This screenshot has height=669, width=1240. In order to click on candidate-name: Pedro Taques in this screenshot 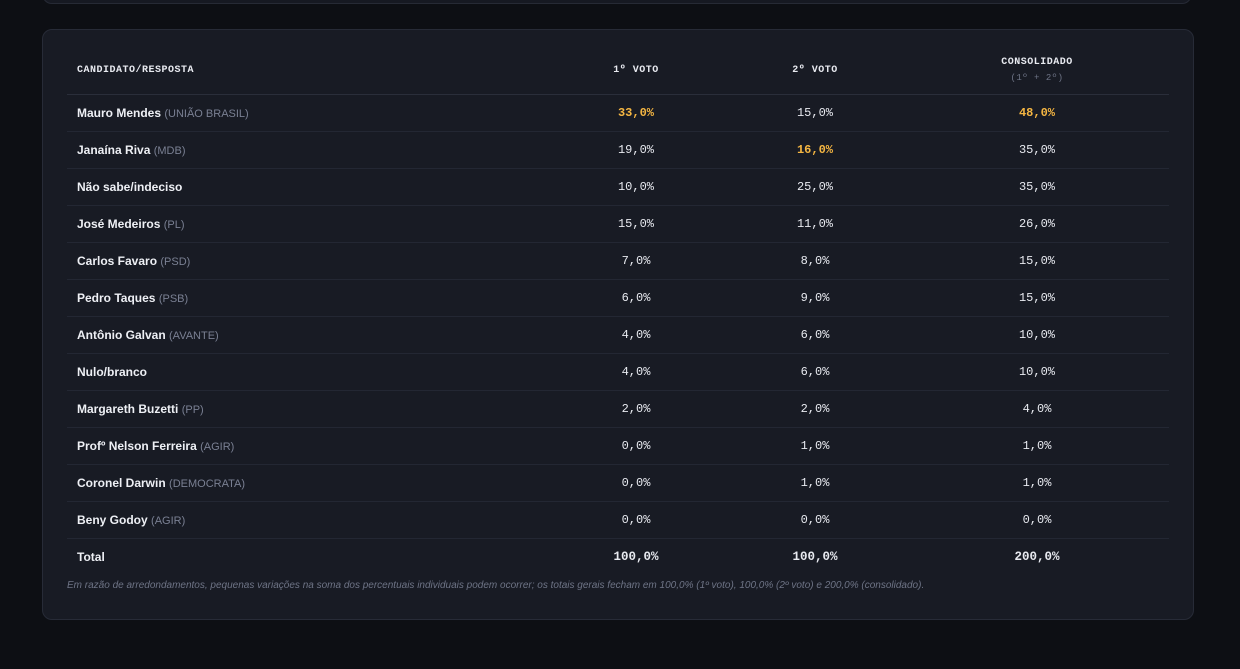, I will do `click(116, 298)`.